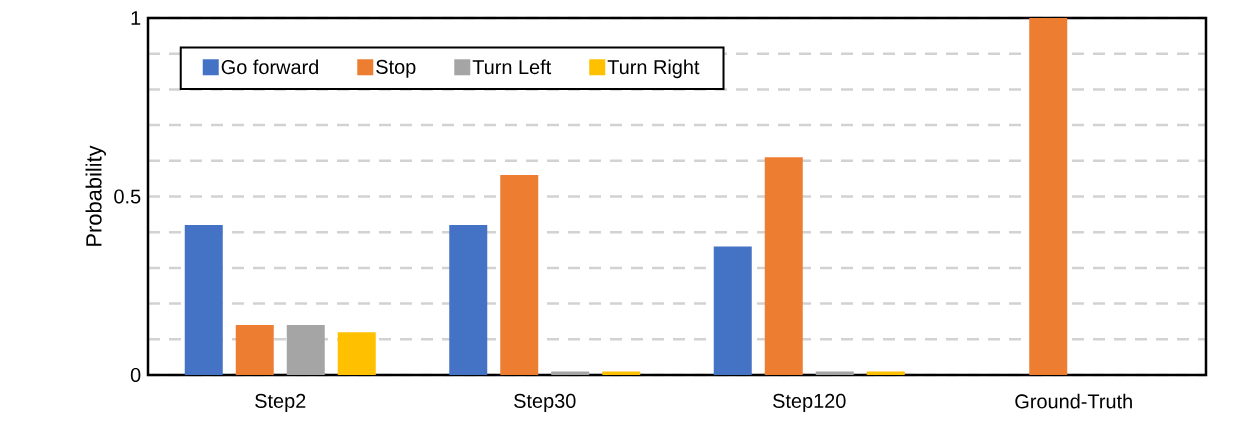  Describe the element at coordinates (396, 68) in the screenshot. I see `legend-label: Stop` at that location.